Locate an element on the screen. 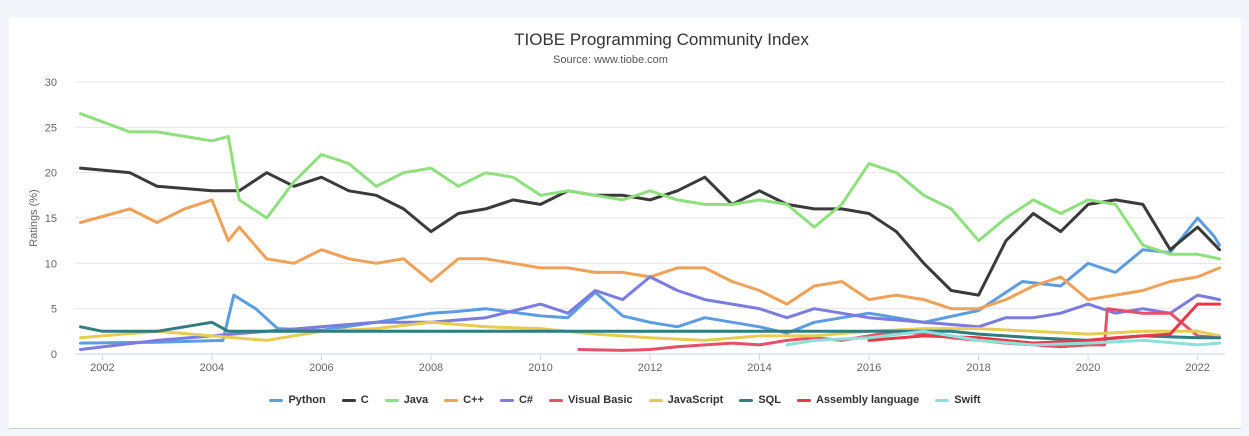 The width and height of the screenshot is (1249, 436). x-tick-label: 2012 is located at coordinates (650, 368).